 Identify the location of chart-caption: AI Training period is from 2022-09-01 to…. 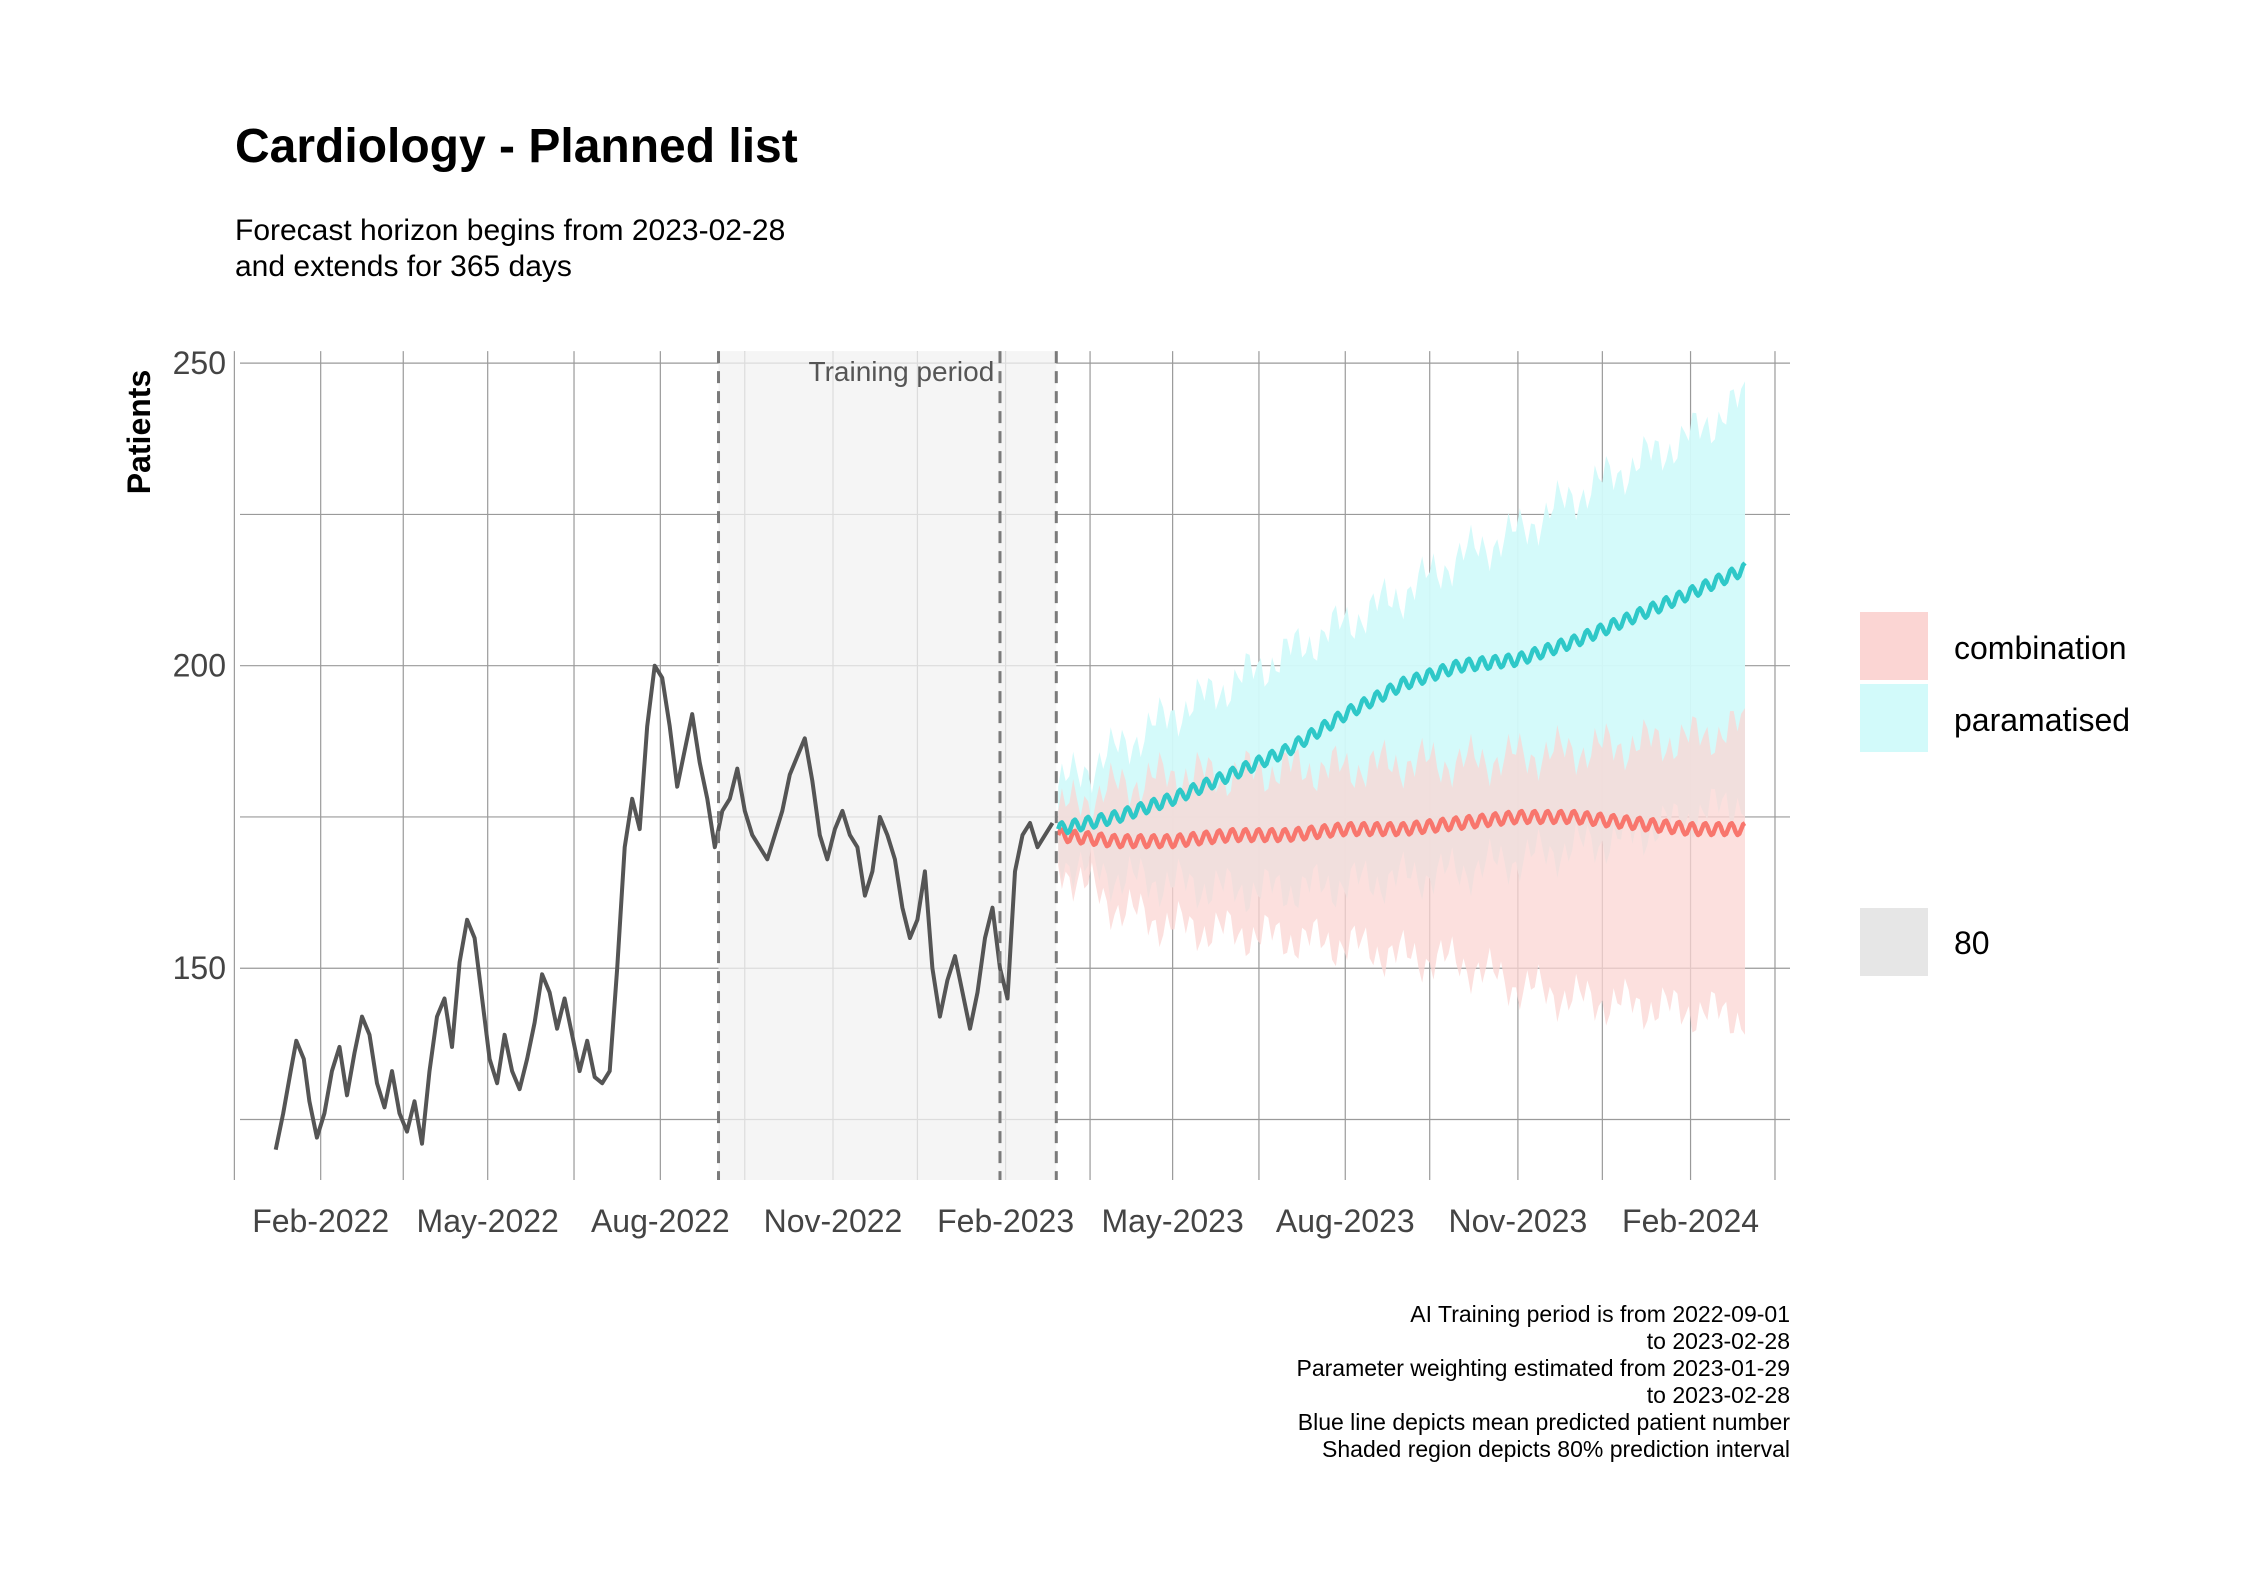
(1544, 1381).